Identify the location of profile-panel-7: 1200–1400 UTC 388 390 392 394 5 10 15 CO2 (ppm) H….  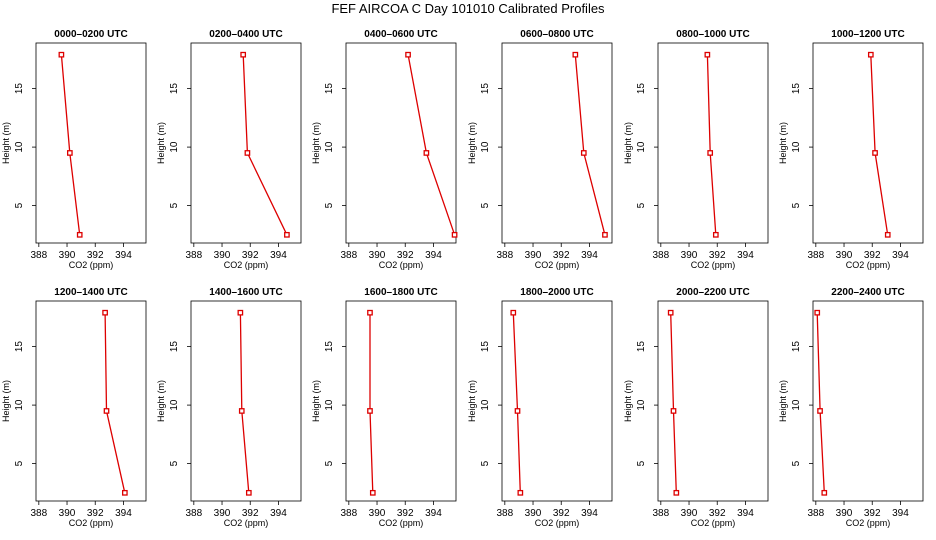
(74, 407).